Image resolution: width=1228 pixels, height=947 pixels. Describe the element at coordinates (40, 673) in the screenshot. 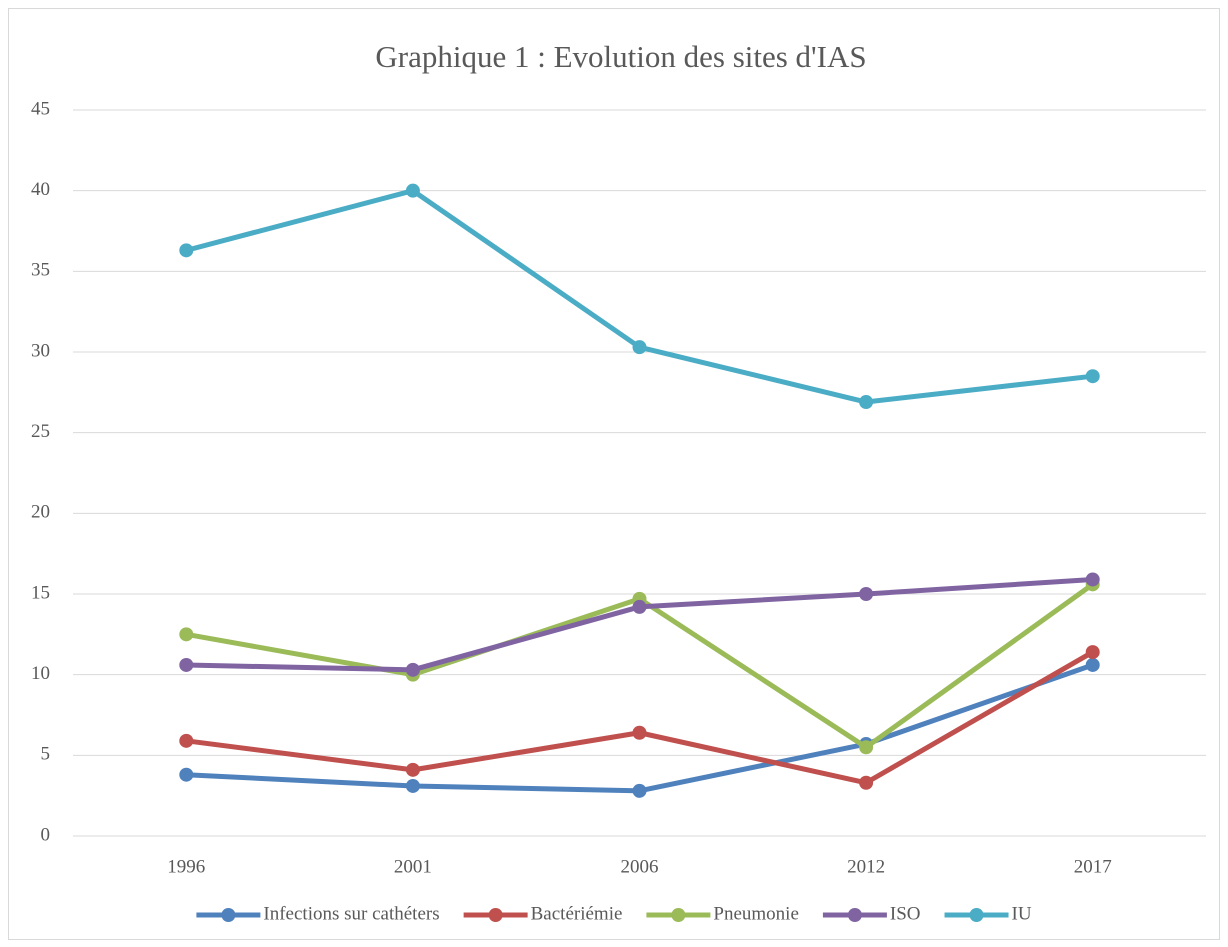

I see `y-tick-label: 10` at that location.